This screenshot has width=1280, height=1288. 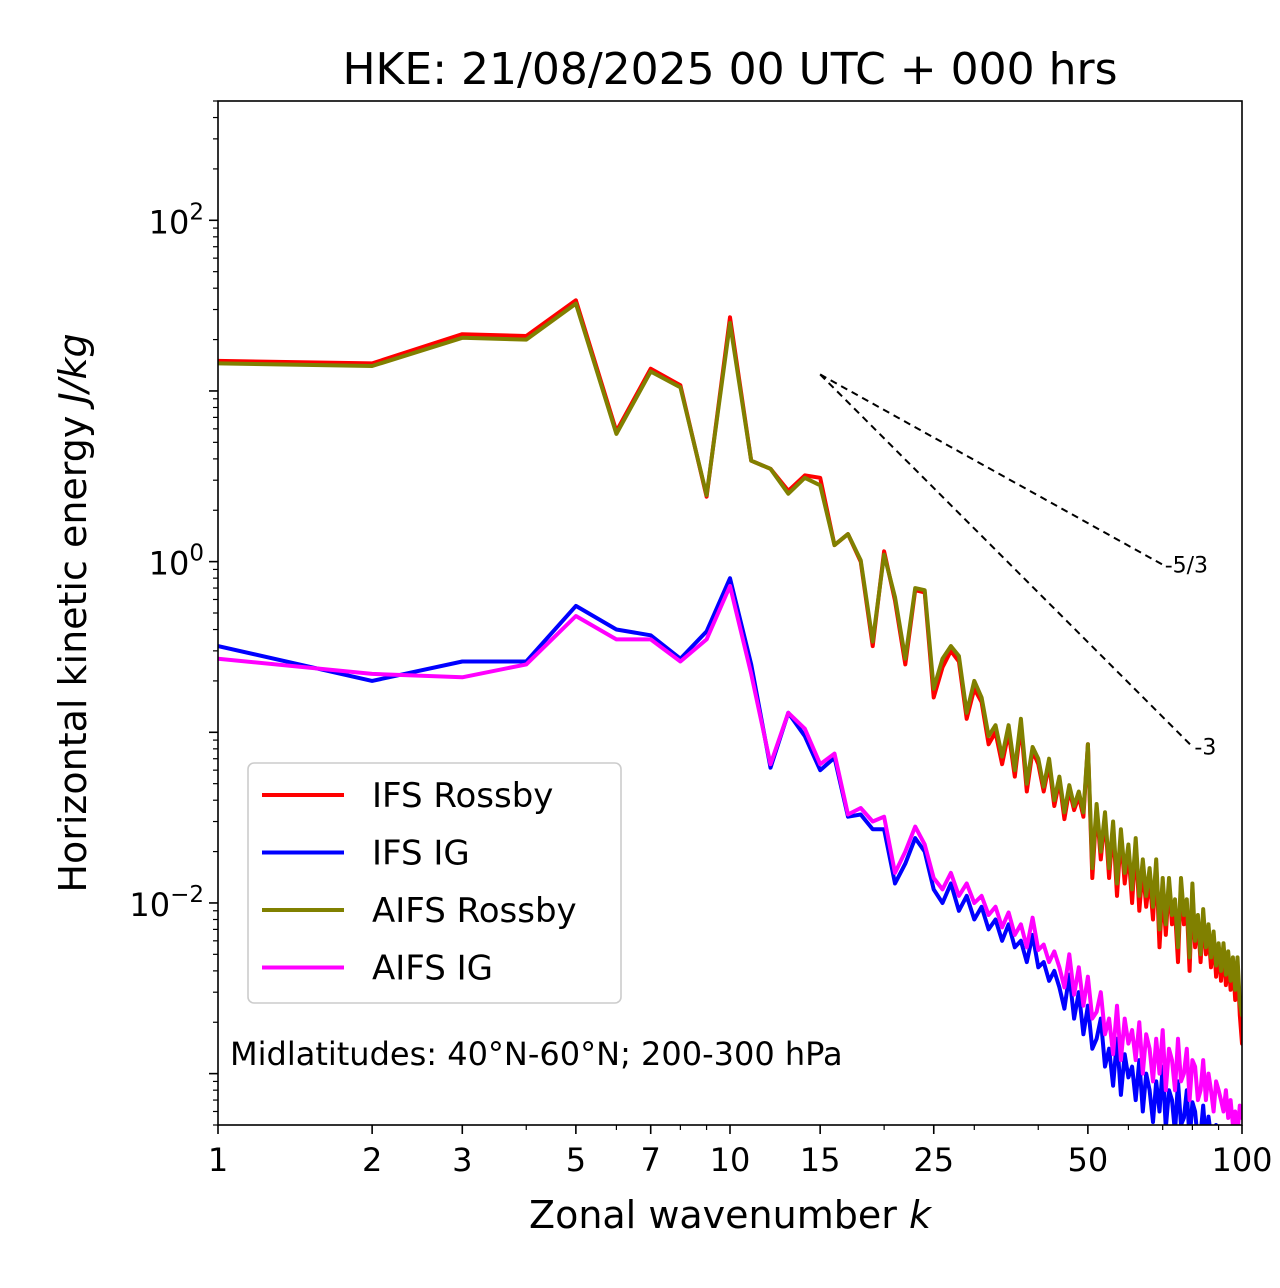 What do you see at coordinates (576, 1160) in the screenshot?
I see `x-tick-label: 5` at bounding box center [576, 1160].